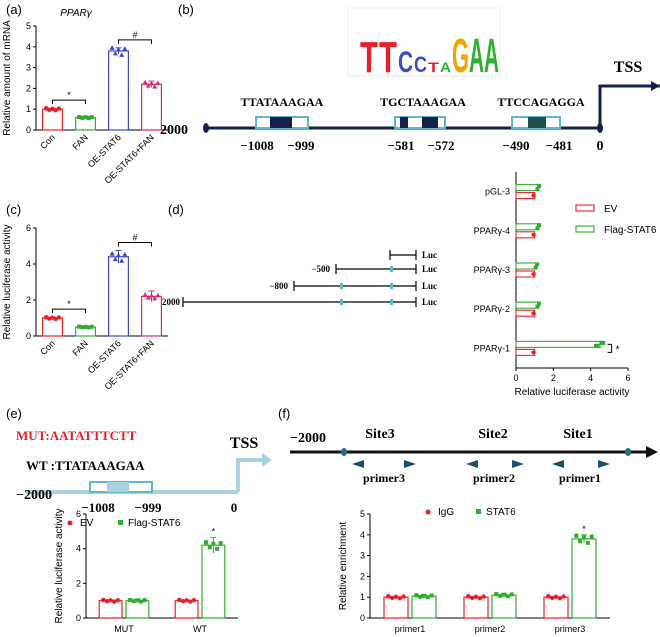 The height and width of the screenshot is (637, 660). I want to click on wt-label: WT :TTATAAAGAA, so click(85, 465).